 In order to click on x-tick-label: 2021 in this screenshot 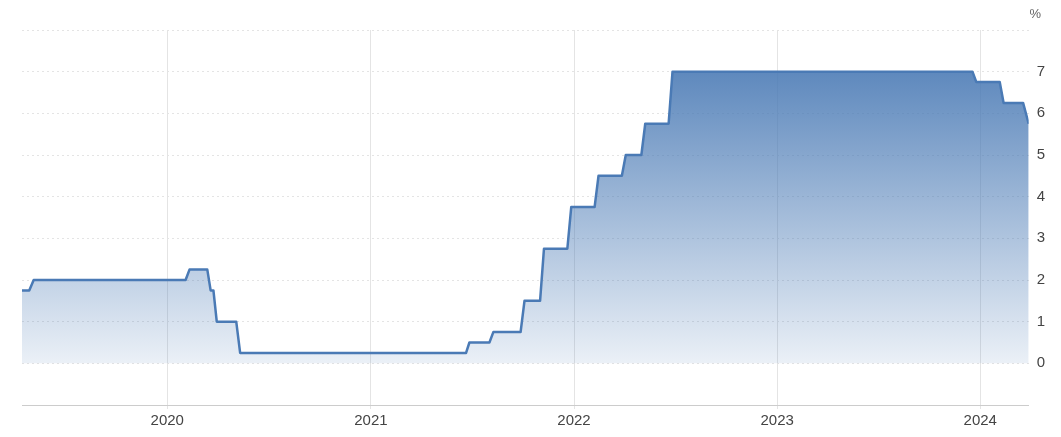, I will do `click(371, 420)`.